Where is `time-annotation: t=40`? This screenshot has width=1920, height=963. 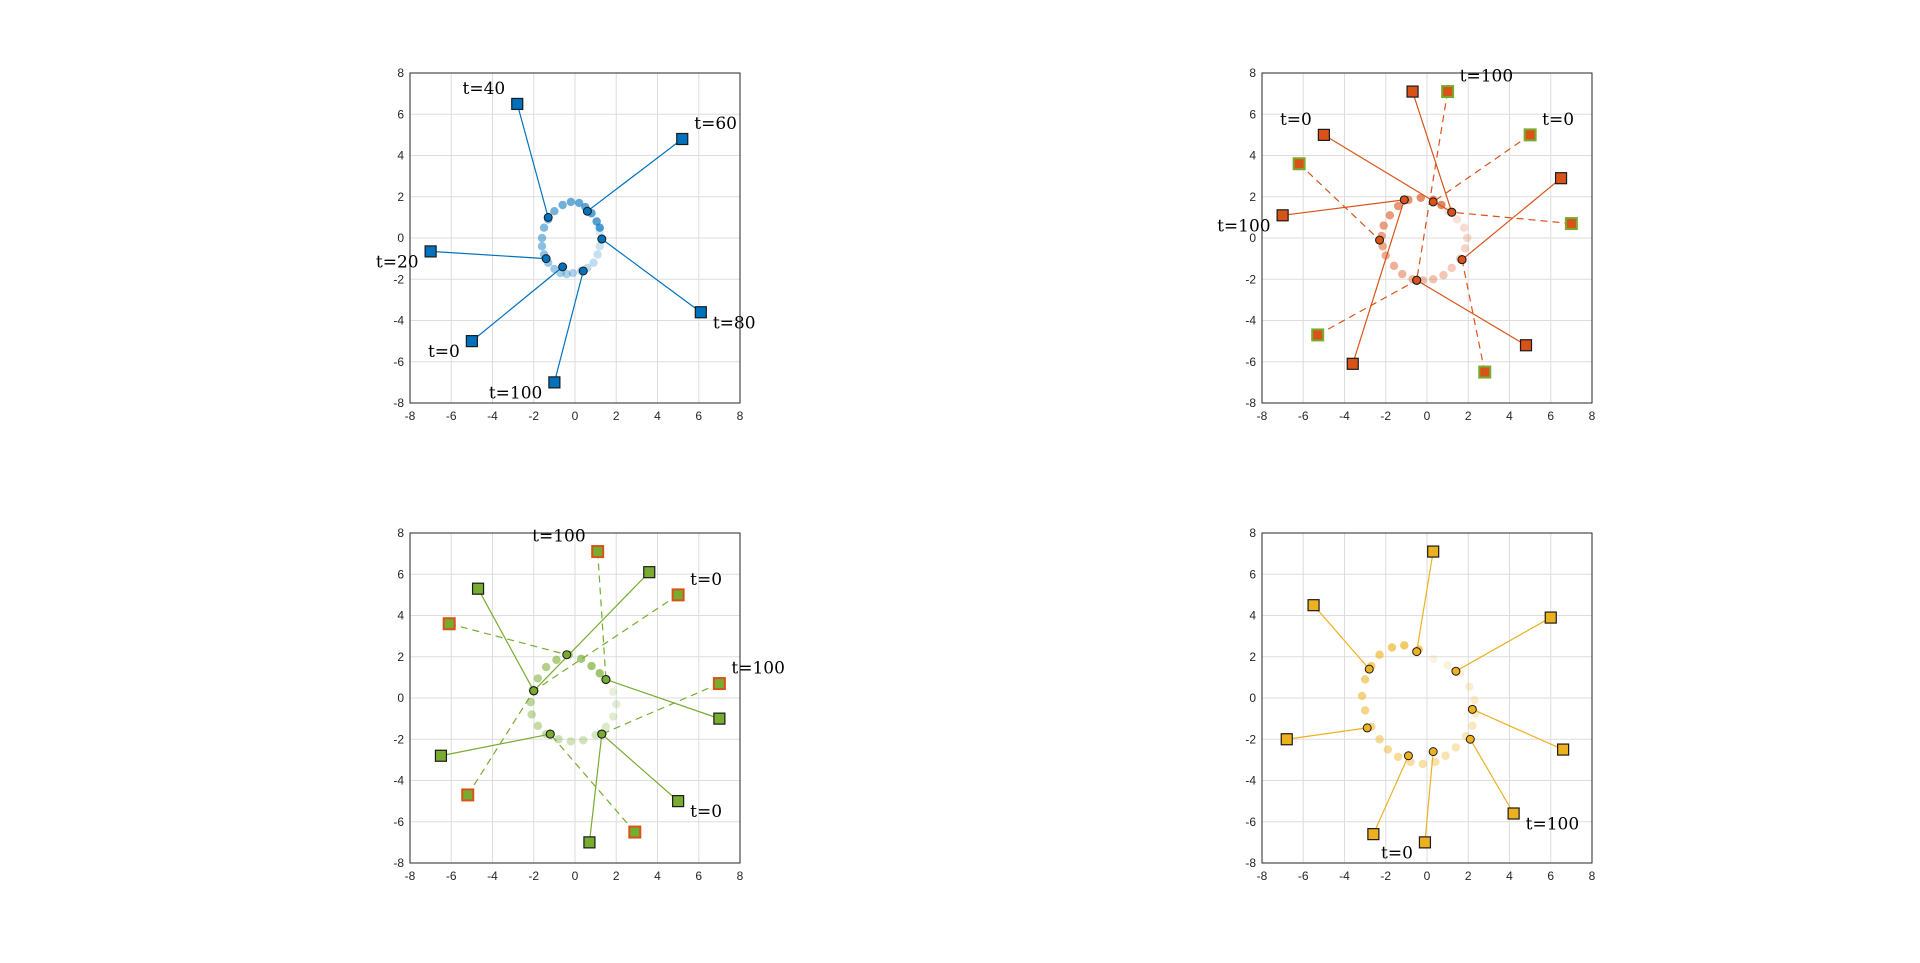
time-annotation: t=40 is located at coordinates (484, 89).